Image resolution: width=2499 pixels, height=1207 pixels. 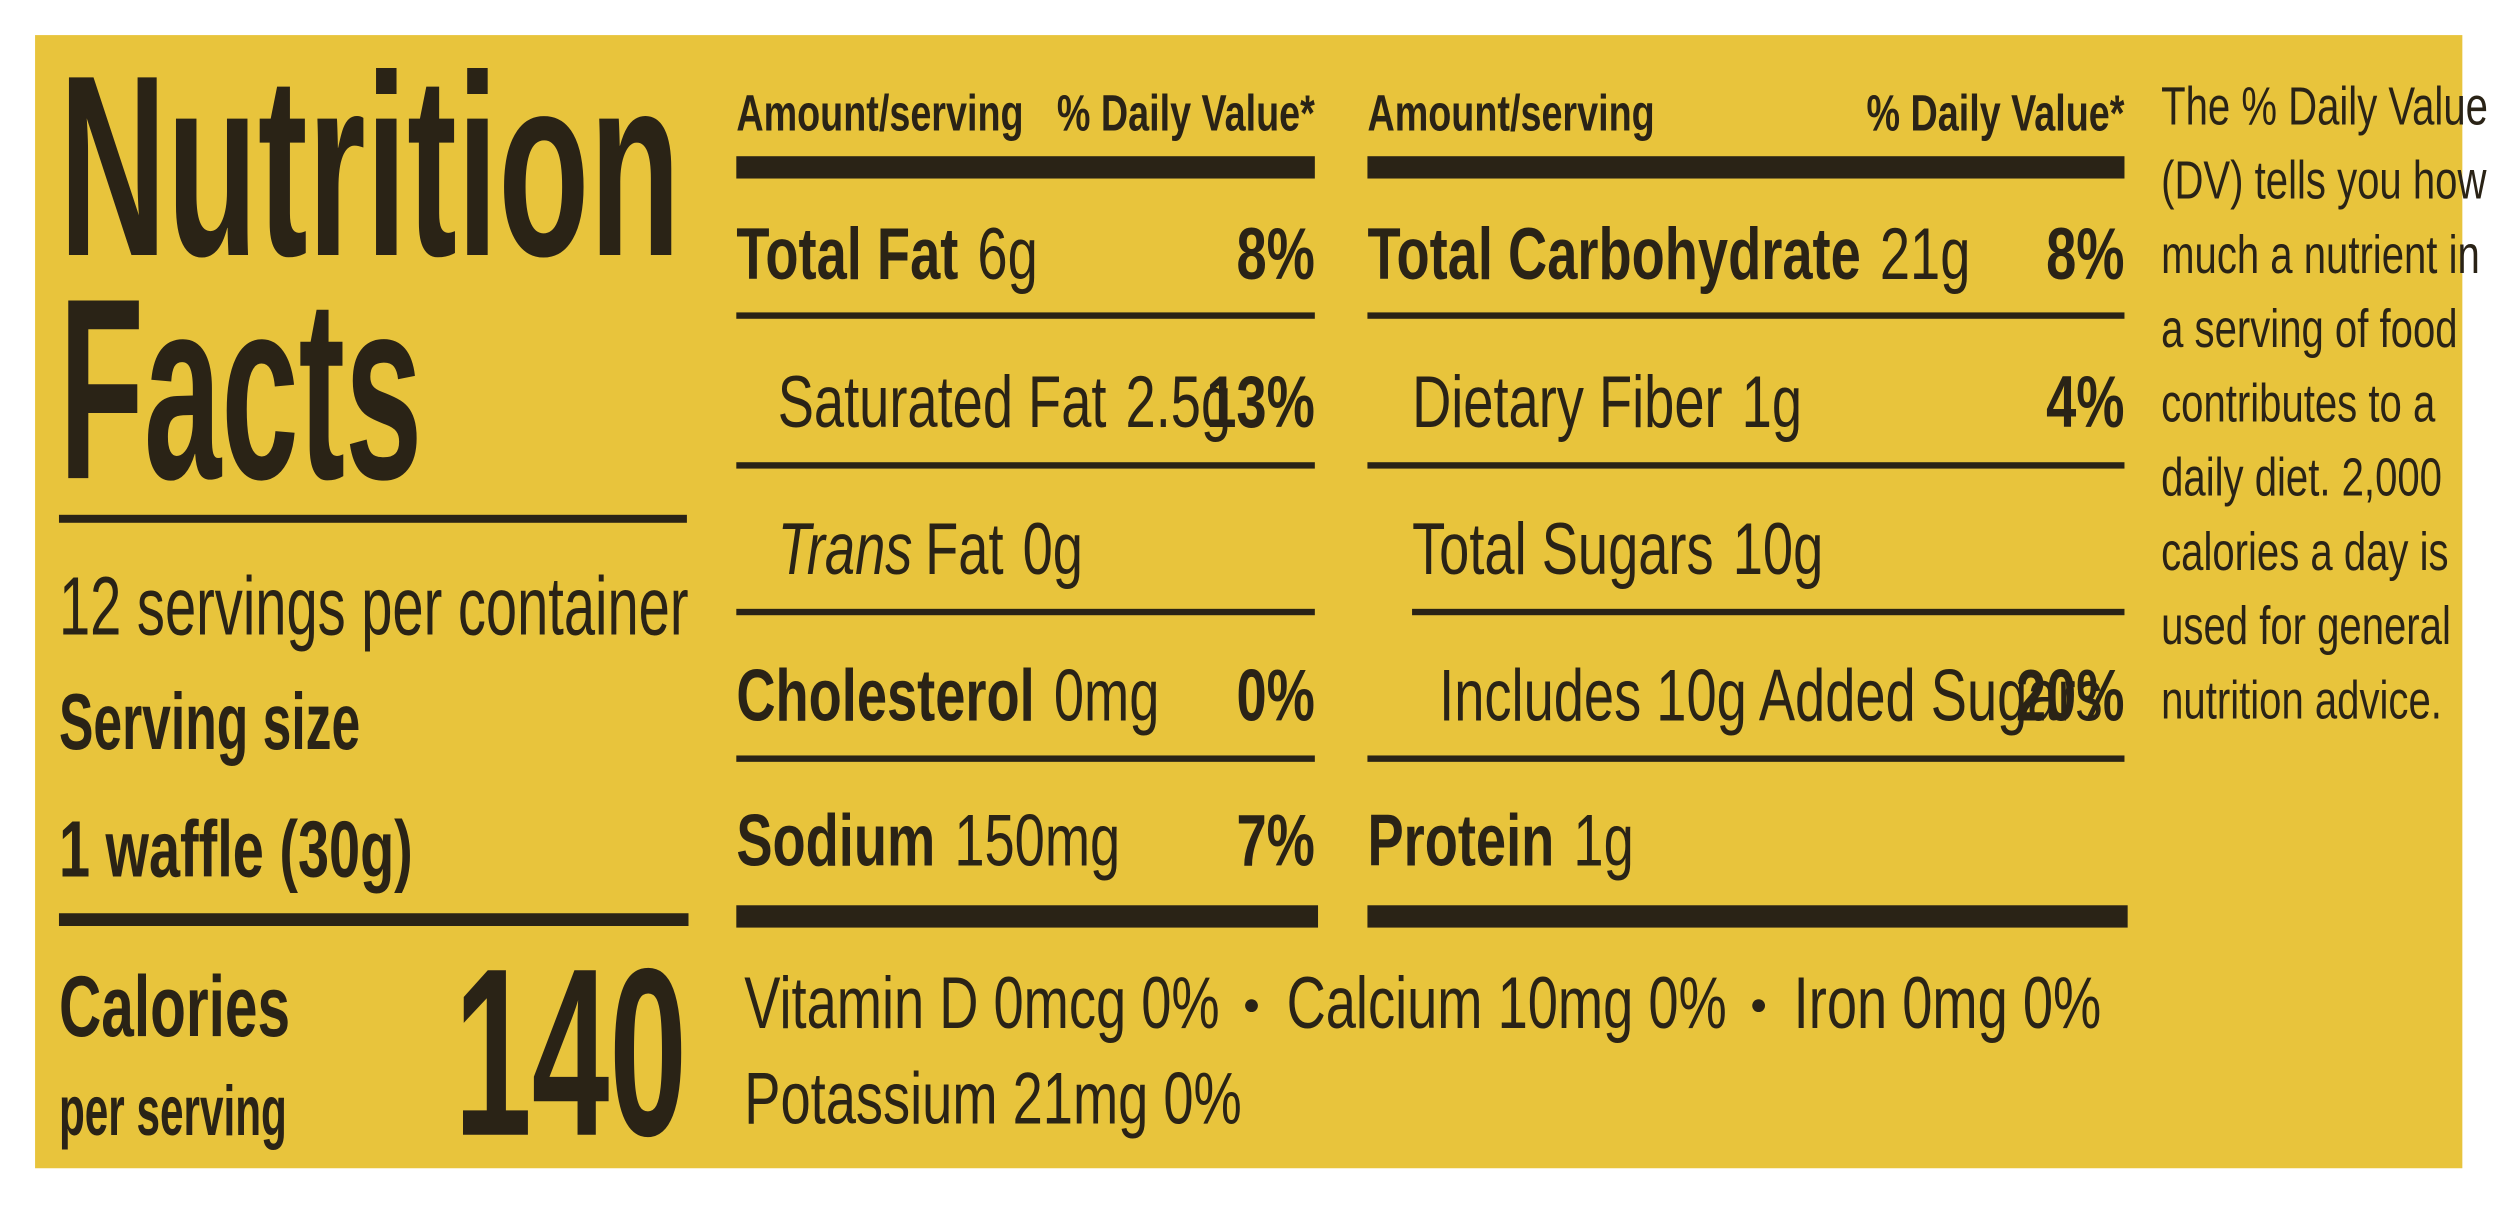 I want to click on nutrient-name: Dietary Fiber, so click(x=1567, y=402).